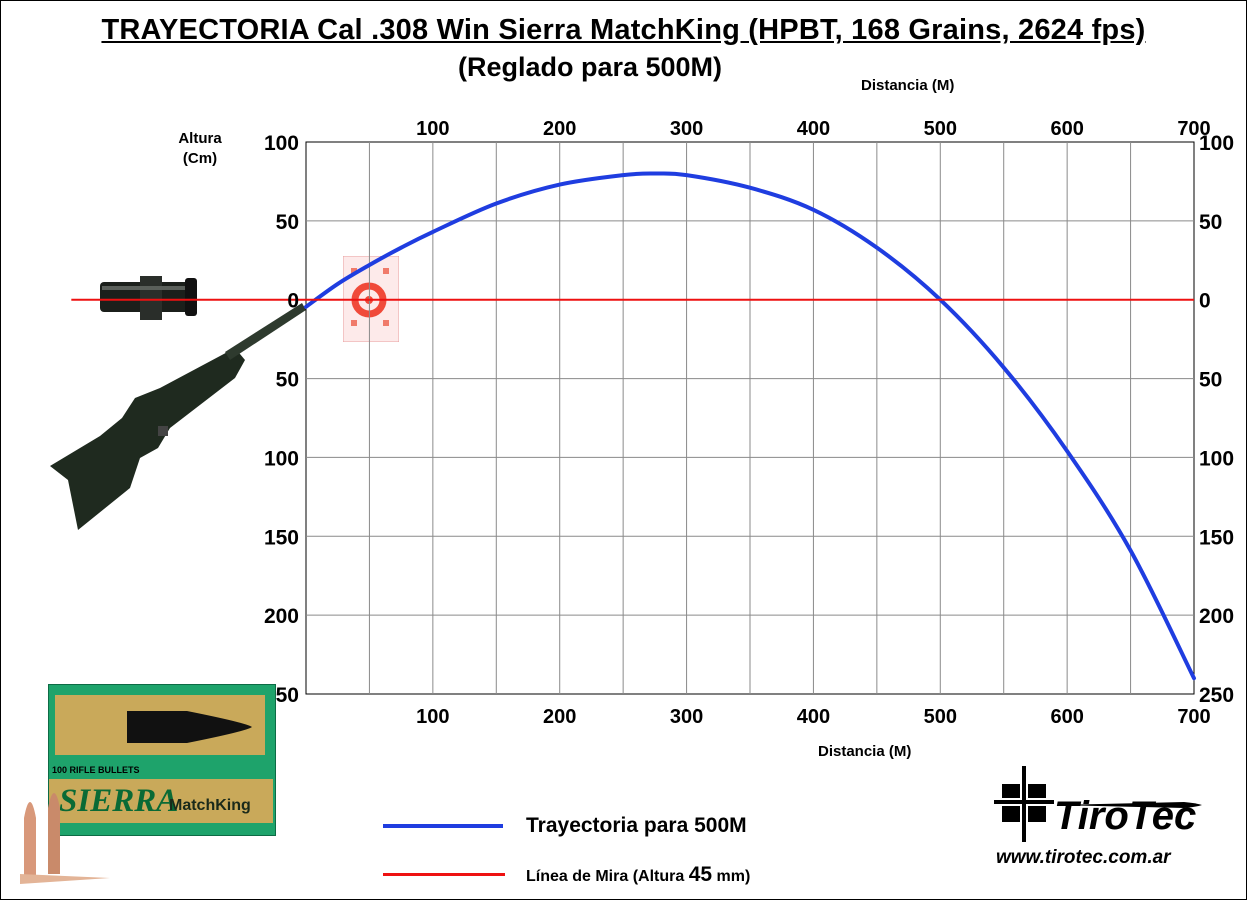 The height and width of the screenshot is (900, 1247). I want to click on x-tick-label-bottom: 700, so click(1193, 717).